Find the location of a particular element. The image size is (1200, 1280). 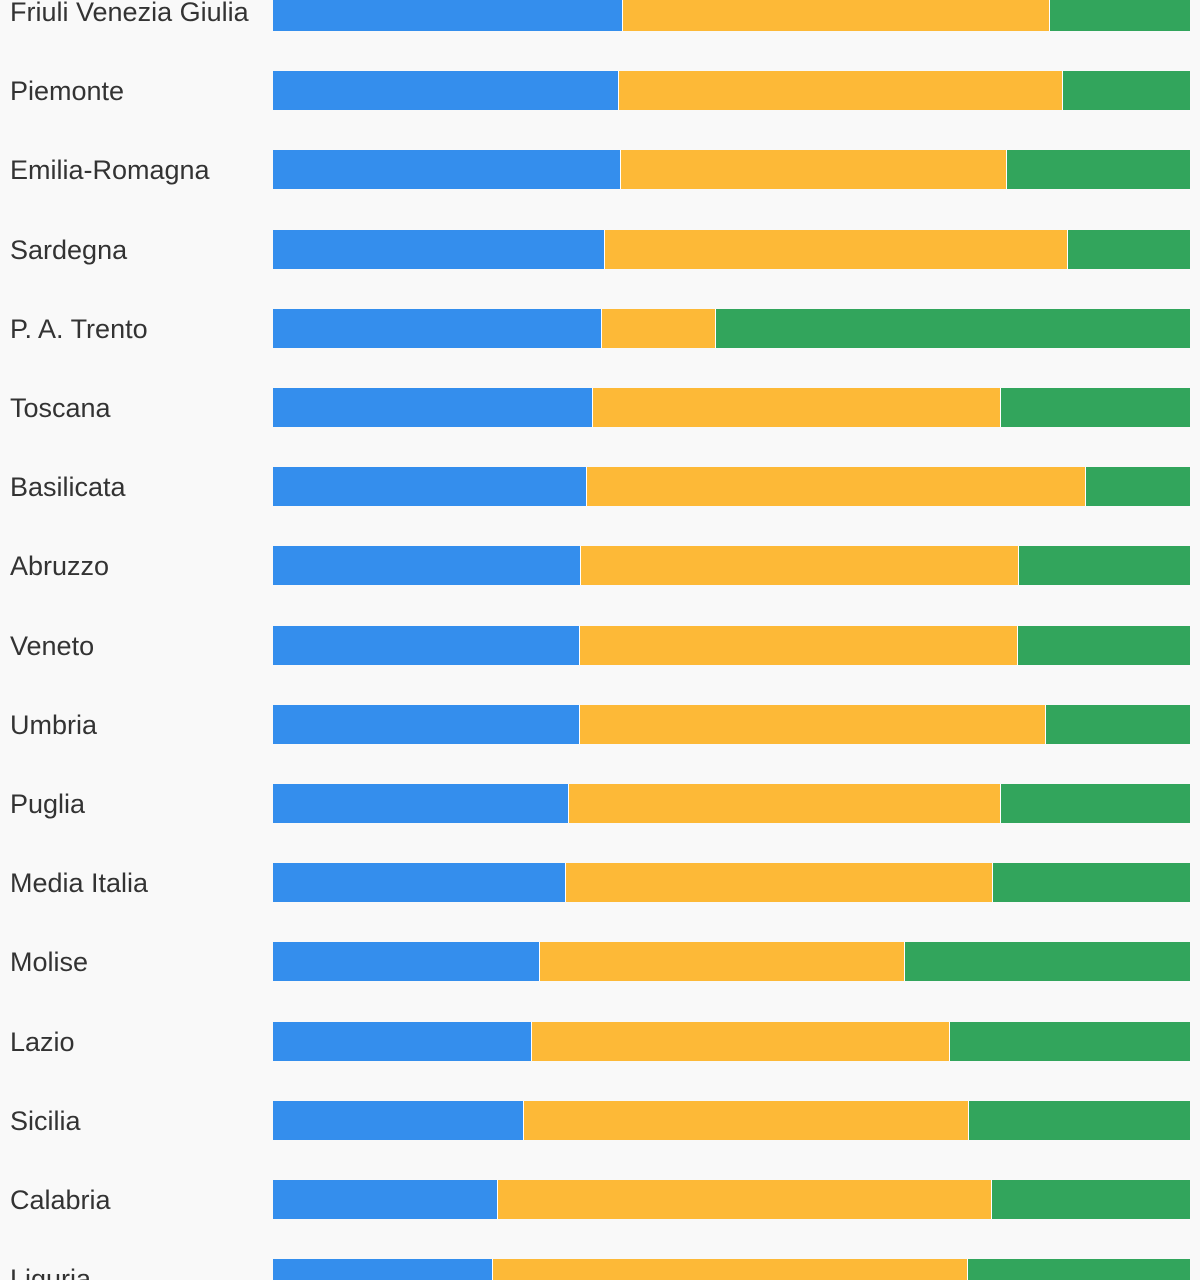

category-label: Sardegna is located at coordinates (69, 249).